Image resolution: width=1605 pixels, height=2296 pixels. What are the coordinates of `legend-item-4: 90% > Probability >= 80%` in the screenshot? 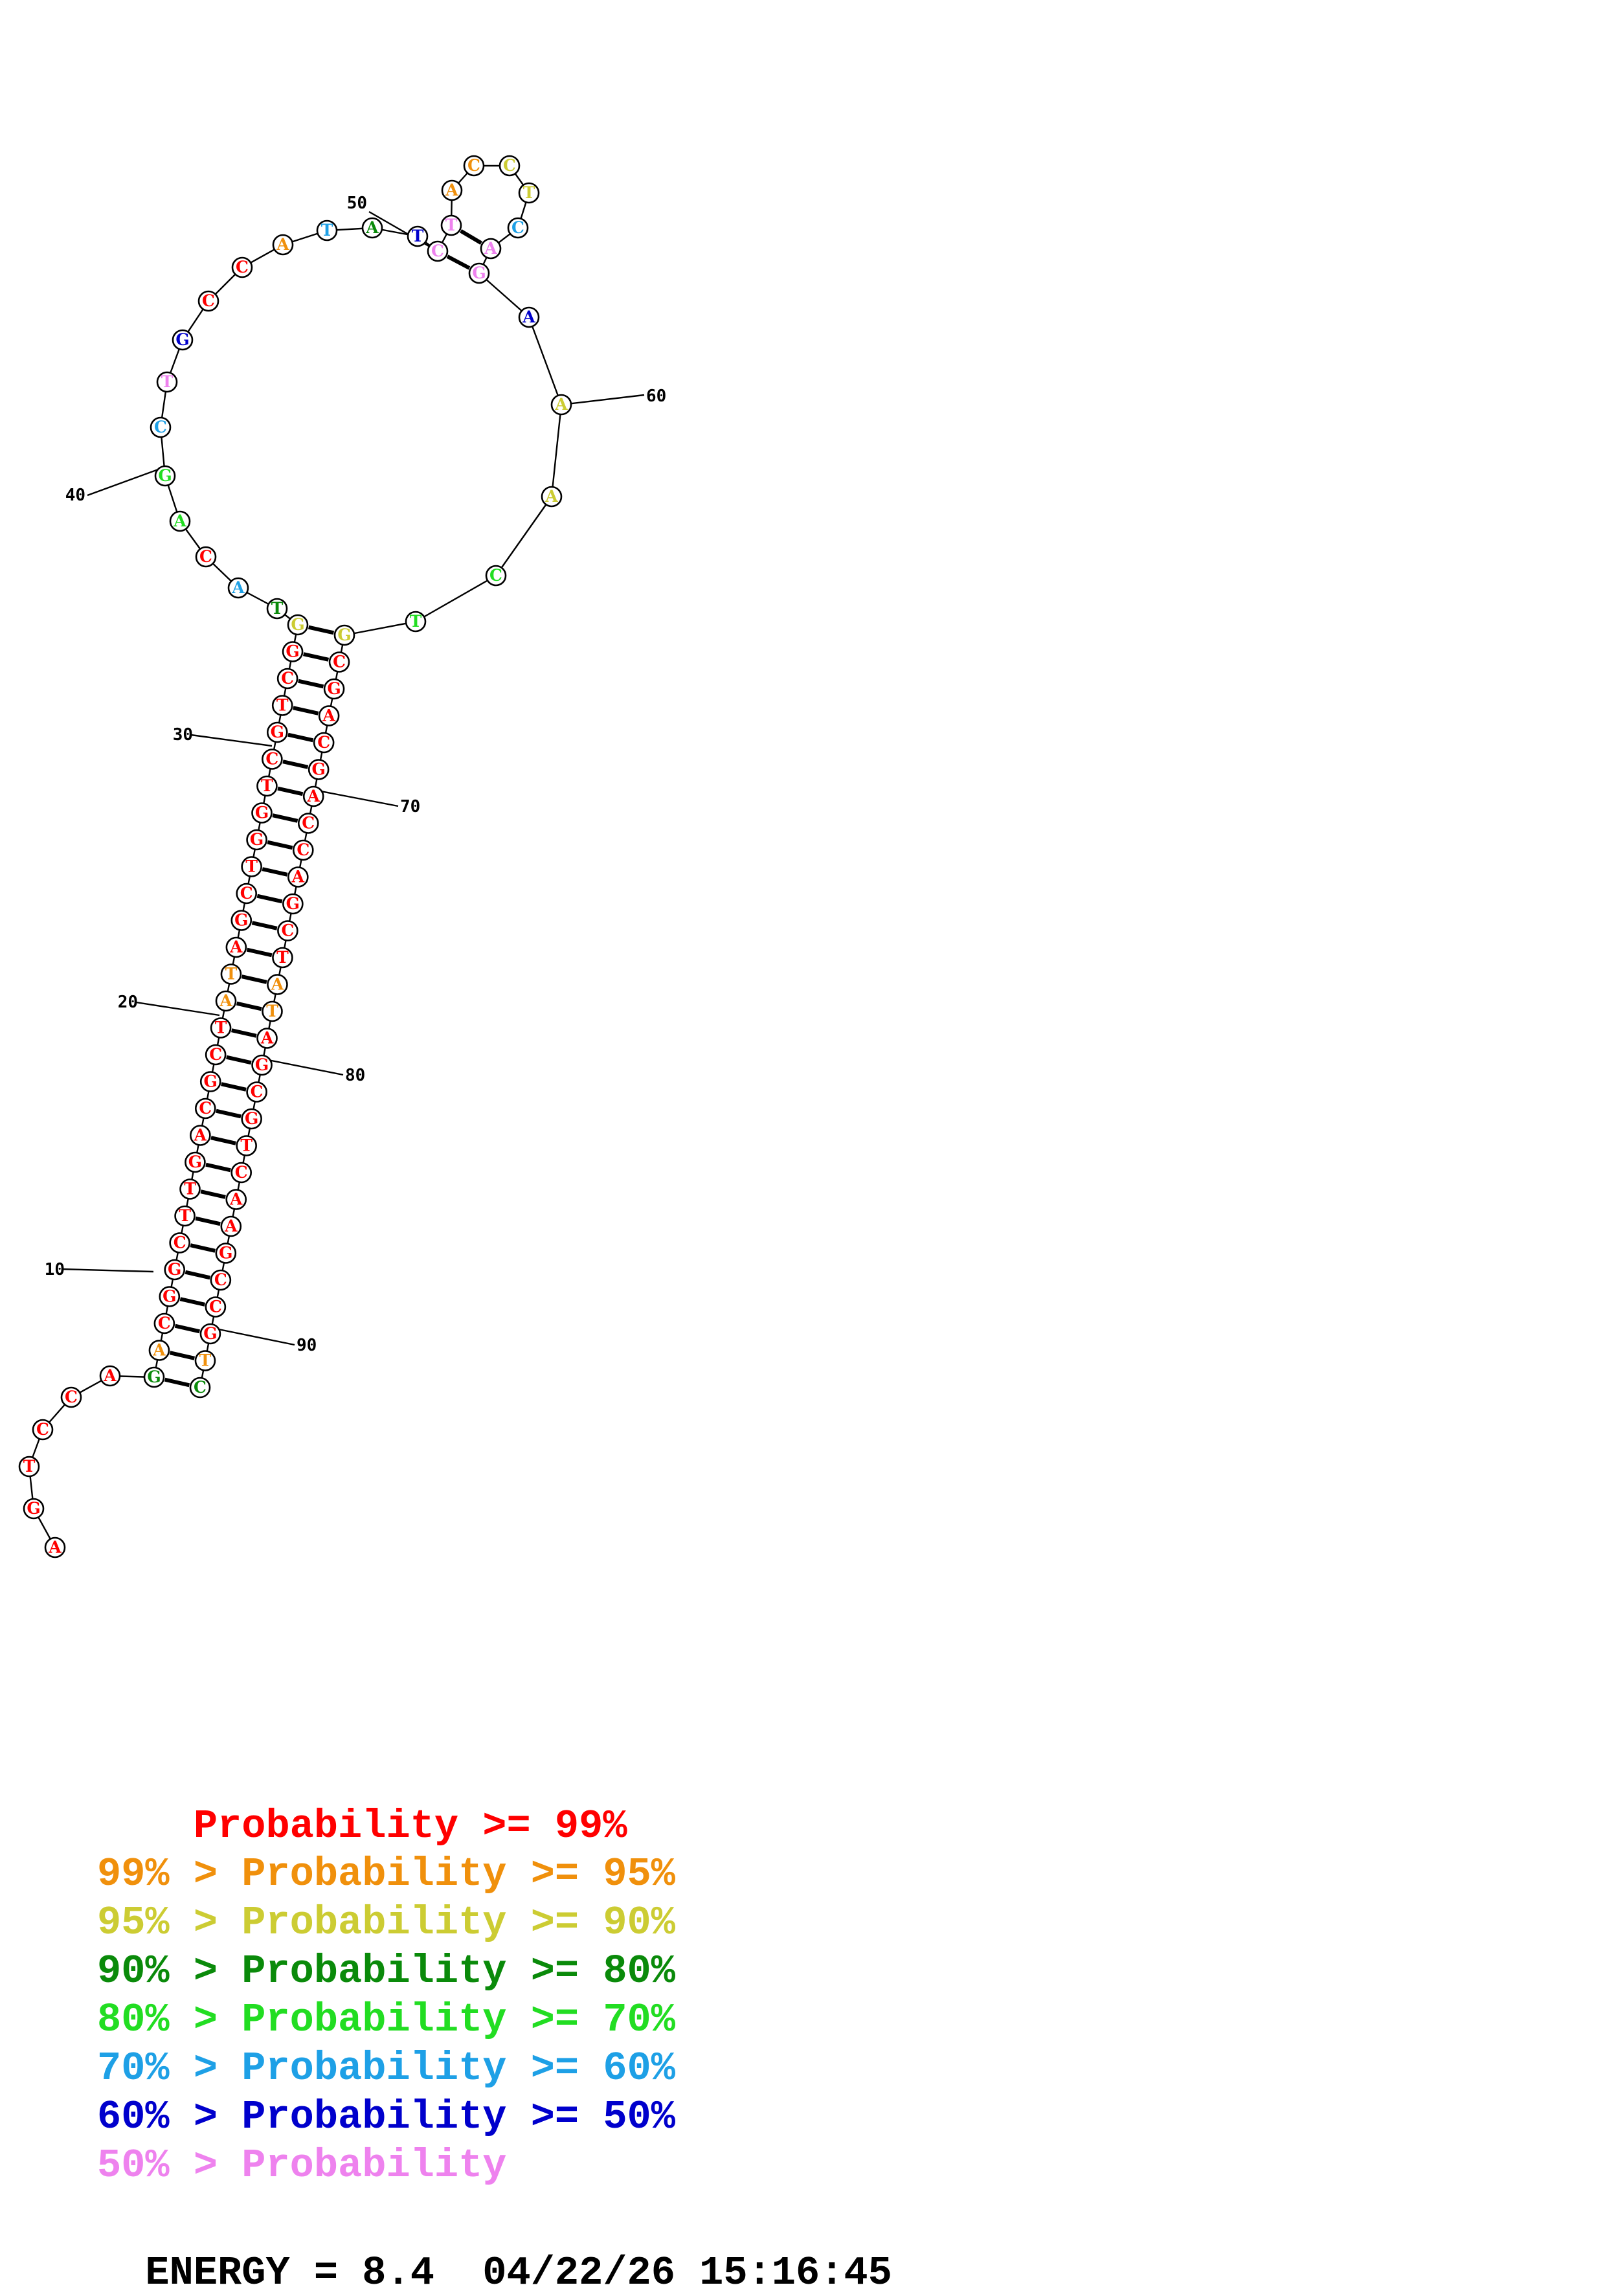 It's located at (386, 1971).